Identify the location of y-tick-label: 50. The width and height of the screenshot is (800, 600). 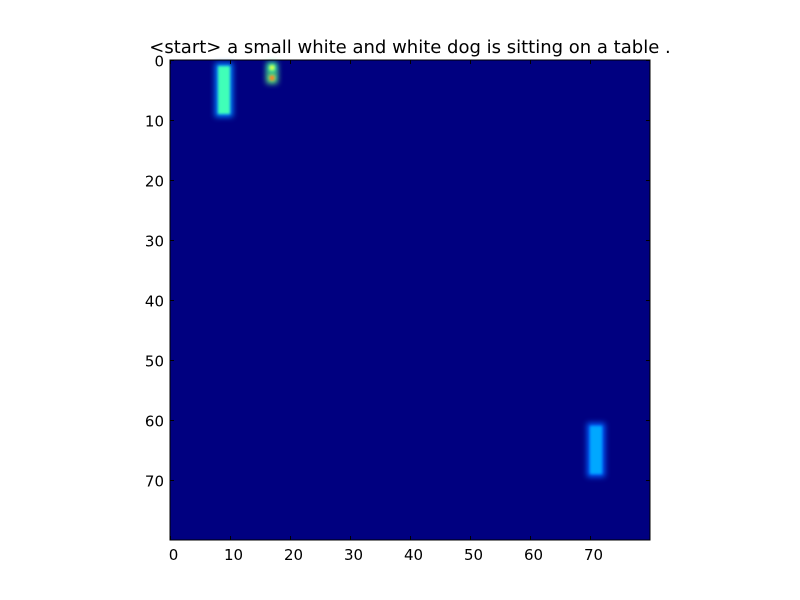
(154, 362).